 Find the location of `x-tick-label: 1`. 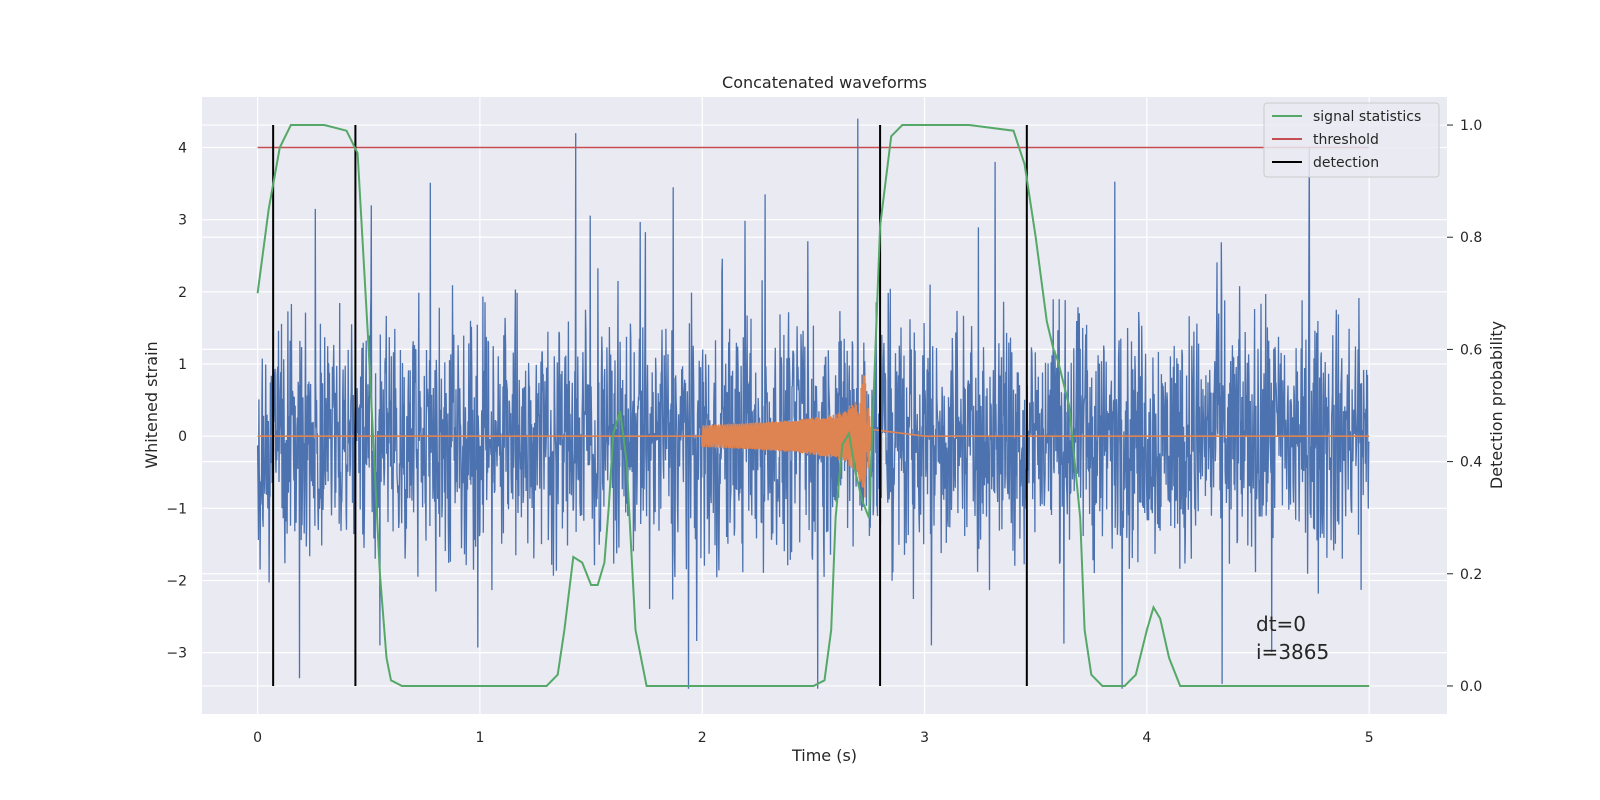

x-tick-label: 1 is located at coordinates (479, 738).